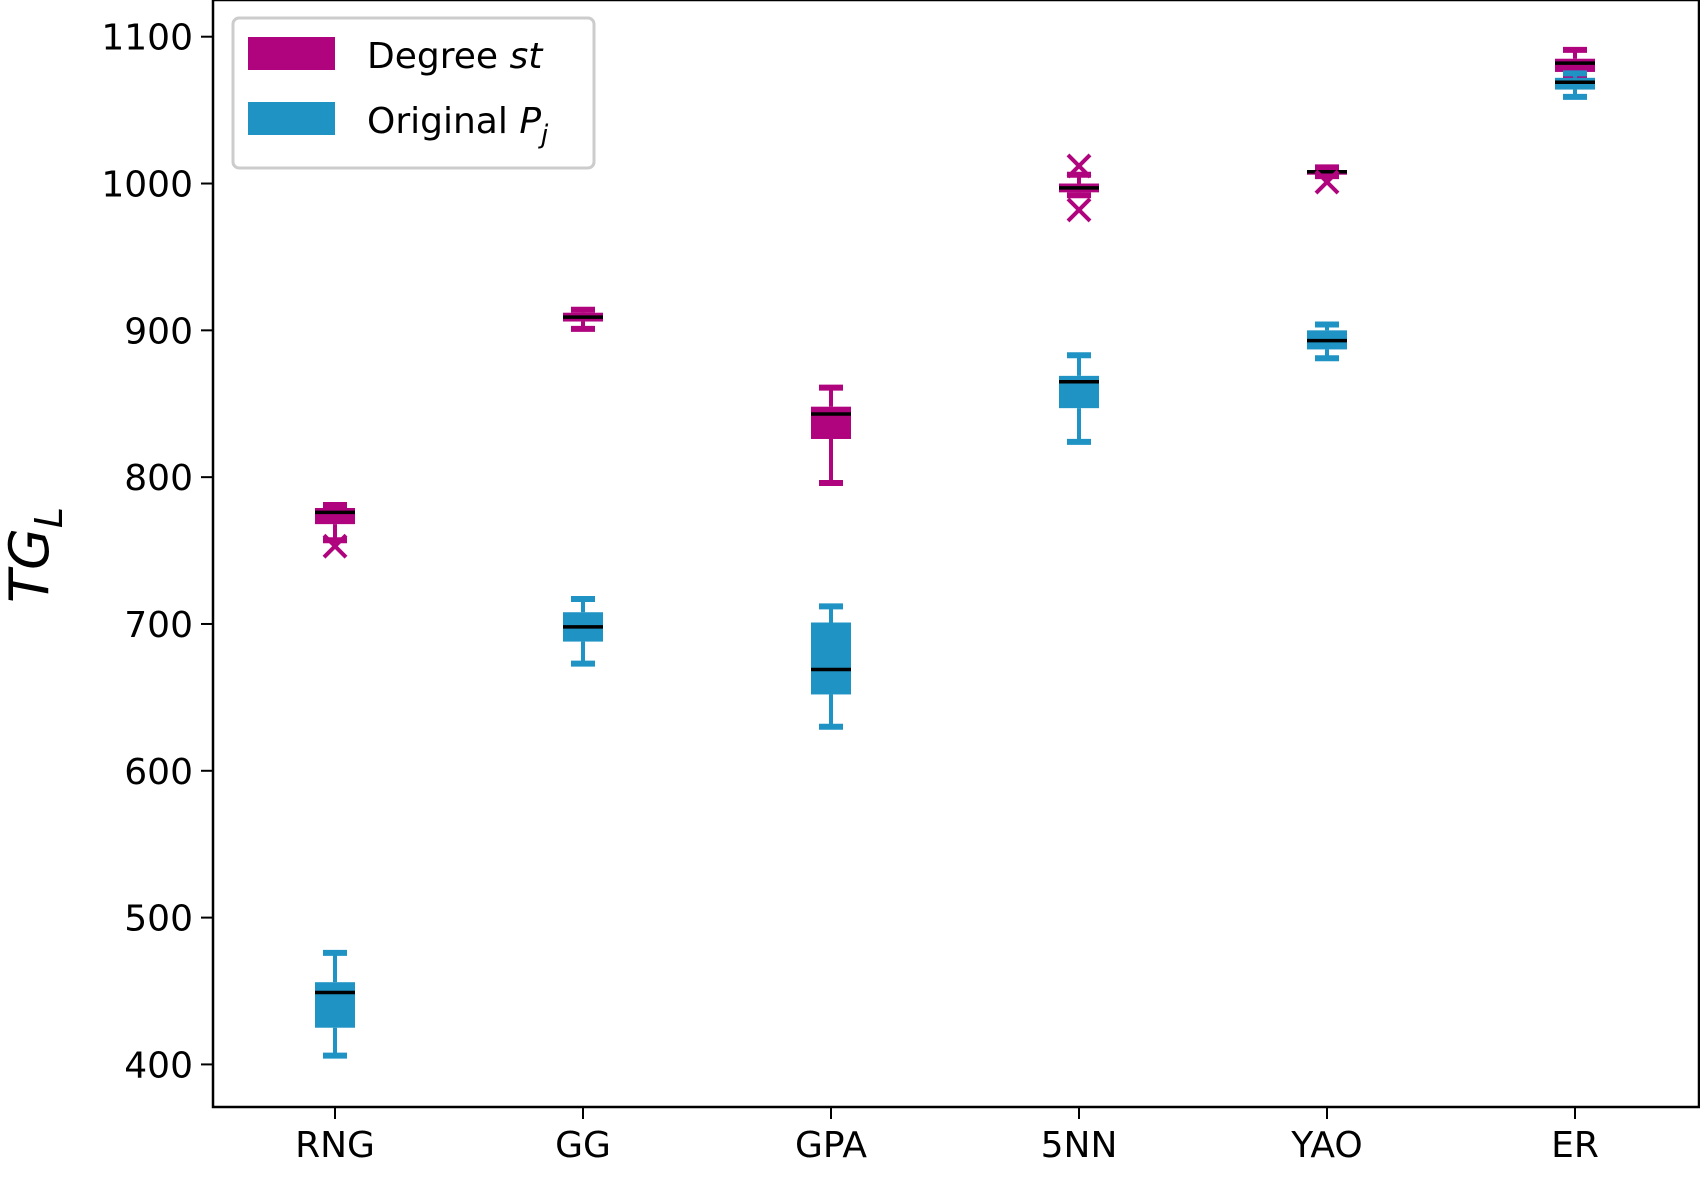  What do you see at coordinates (831, 1145) in the screenshot?
I see `x-tick-label: GPA` at bounding box center [831, 1145].